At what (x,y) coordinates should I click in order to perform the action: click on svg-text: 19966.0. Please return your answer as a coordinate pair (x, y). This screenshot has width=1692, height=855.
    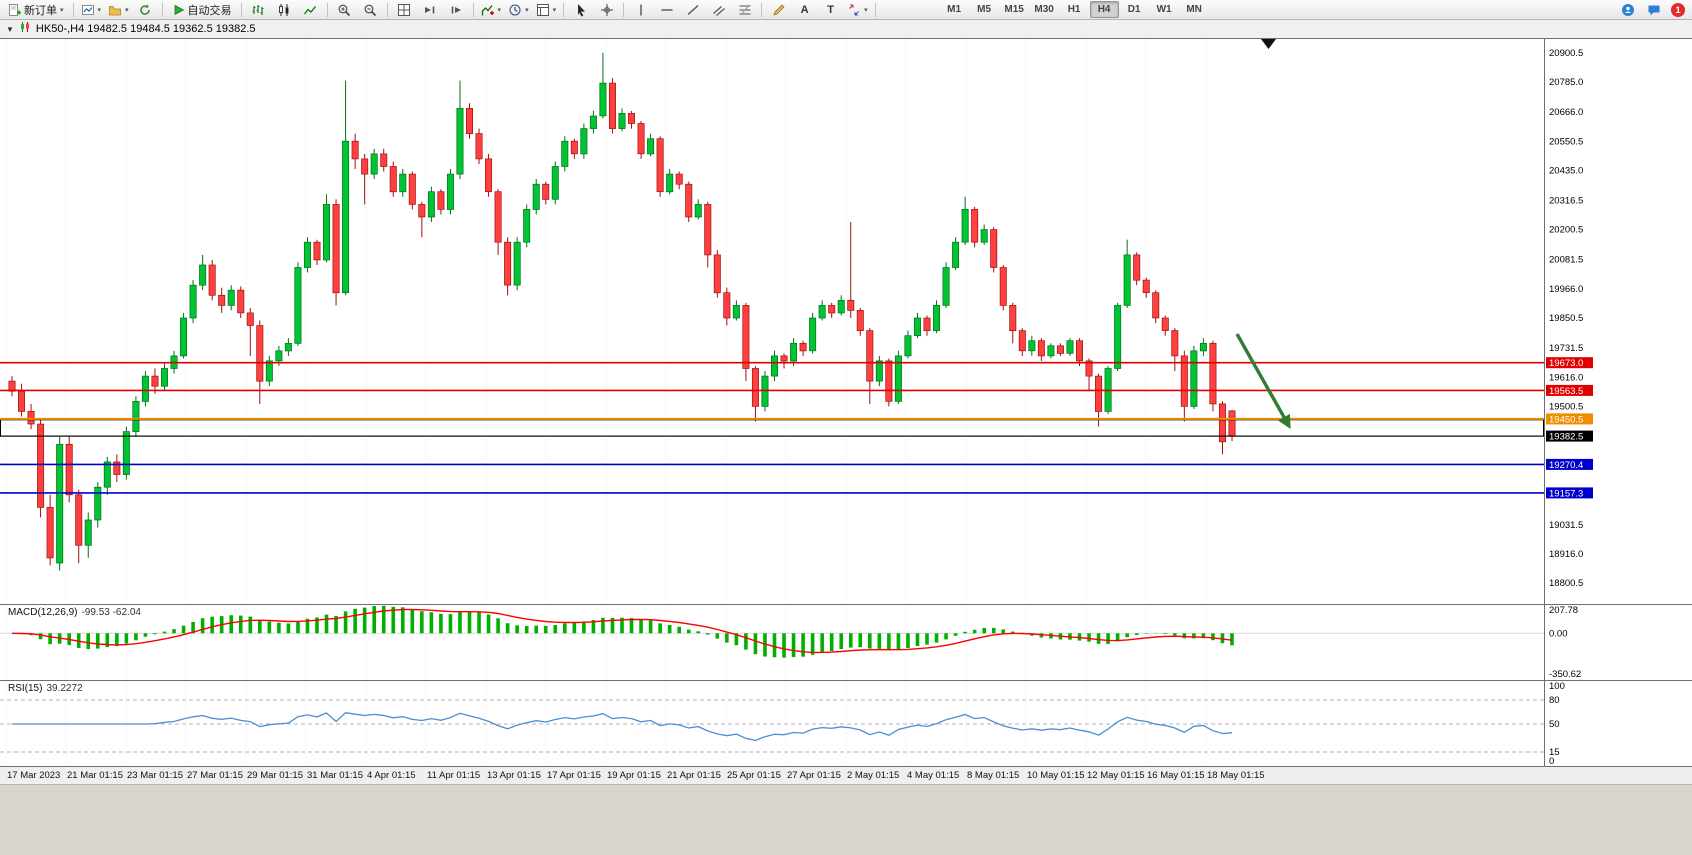
    Looking at the image, I should click on (1566, 289).